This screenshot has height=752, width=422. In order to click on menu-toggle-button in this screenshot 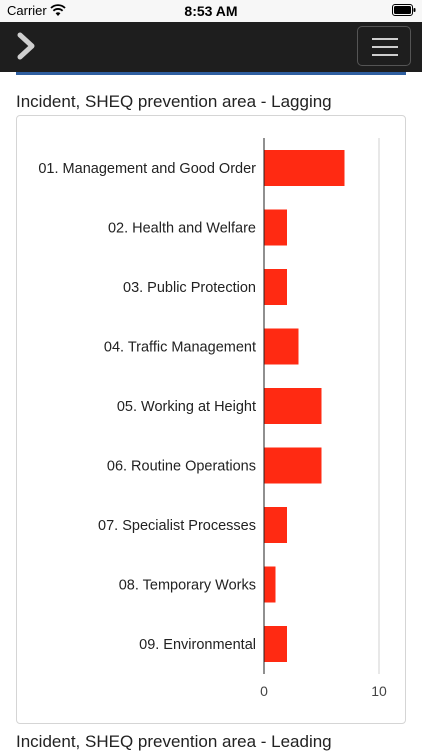, I will do `click(384, 46)`.